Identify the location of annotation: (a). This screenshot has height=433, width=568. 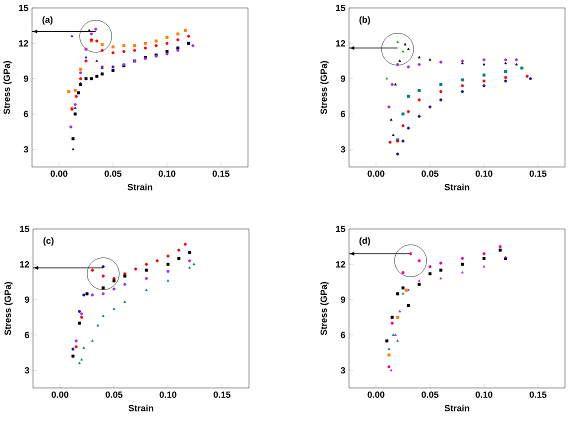
(47, 20).